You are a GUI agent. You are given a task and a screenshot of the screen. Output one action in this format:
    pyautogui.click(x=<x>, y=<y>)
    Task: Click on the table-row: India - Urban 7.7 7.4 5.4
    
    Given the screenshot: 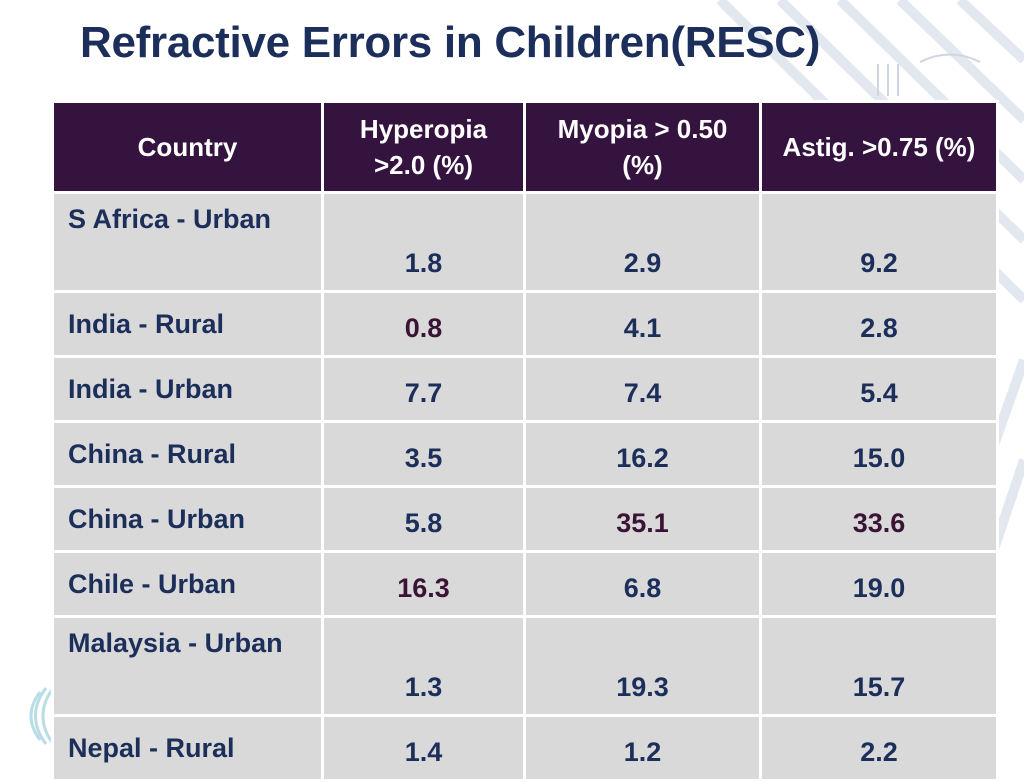 What is the action you would take?
    pyautogui.click(x=525, y=389)
    